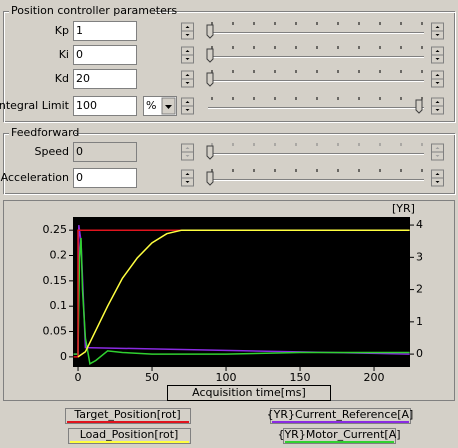 Image resolution: width=458 pixels, height=448 pixels. What do you see at coordinates (168, 107) in the screenshot?
I see `combo-arrow` at bounding box center [168, 107].